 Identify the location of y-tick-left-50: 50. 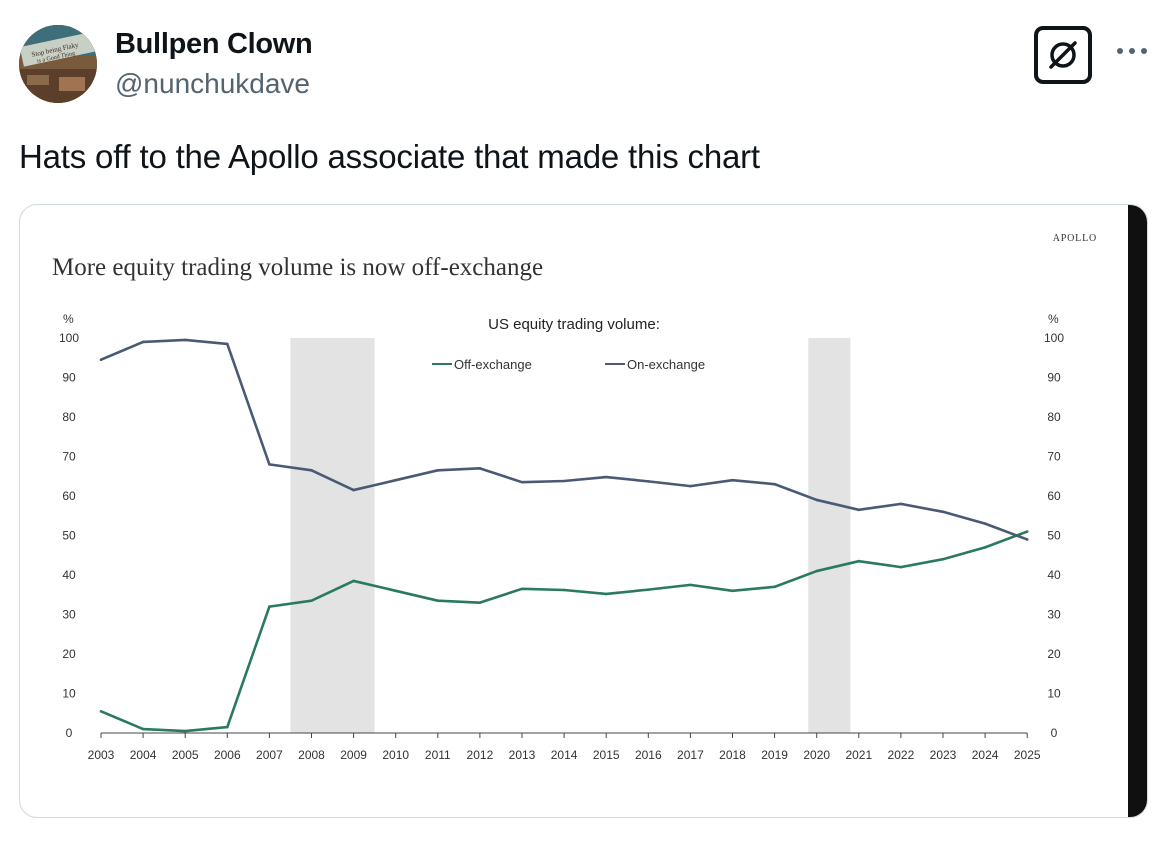
(69, 536).